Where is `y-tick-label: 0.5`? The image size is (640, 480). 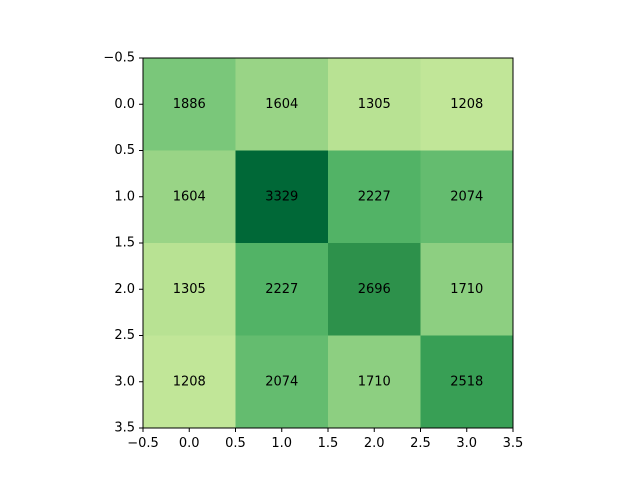
y-tick-label: 0.5 is located at coordinates (124, 150).